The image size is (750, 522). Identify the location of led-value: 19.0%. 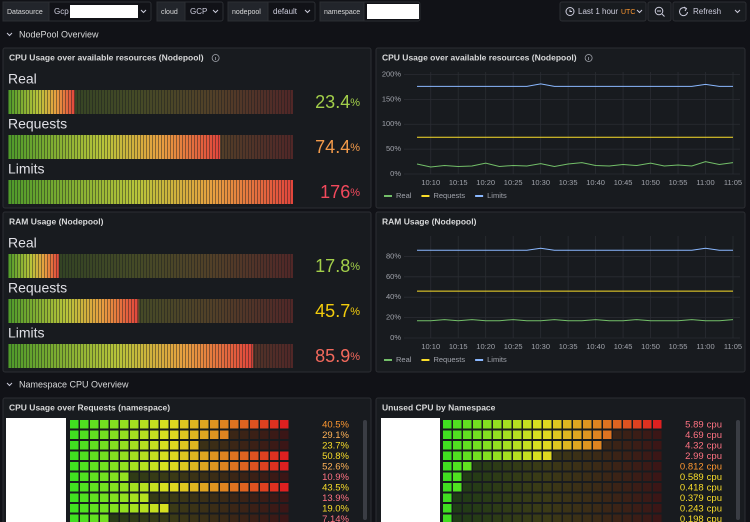
(335, 508).